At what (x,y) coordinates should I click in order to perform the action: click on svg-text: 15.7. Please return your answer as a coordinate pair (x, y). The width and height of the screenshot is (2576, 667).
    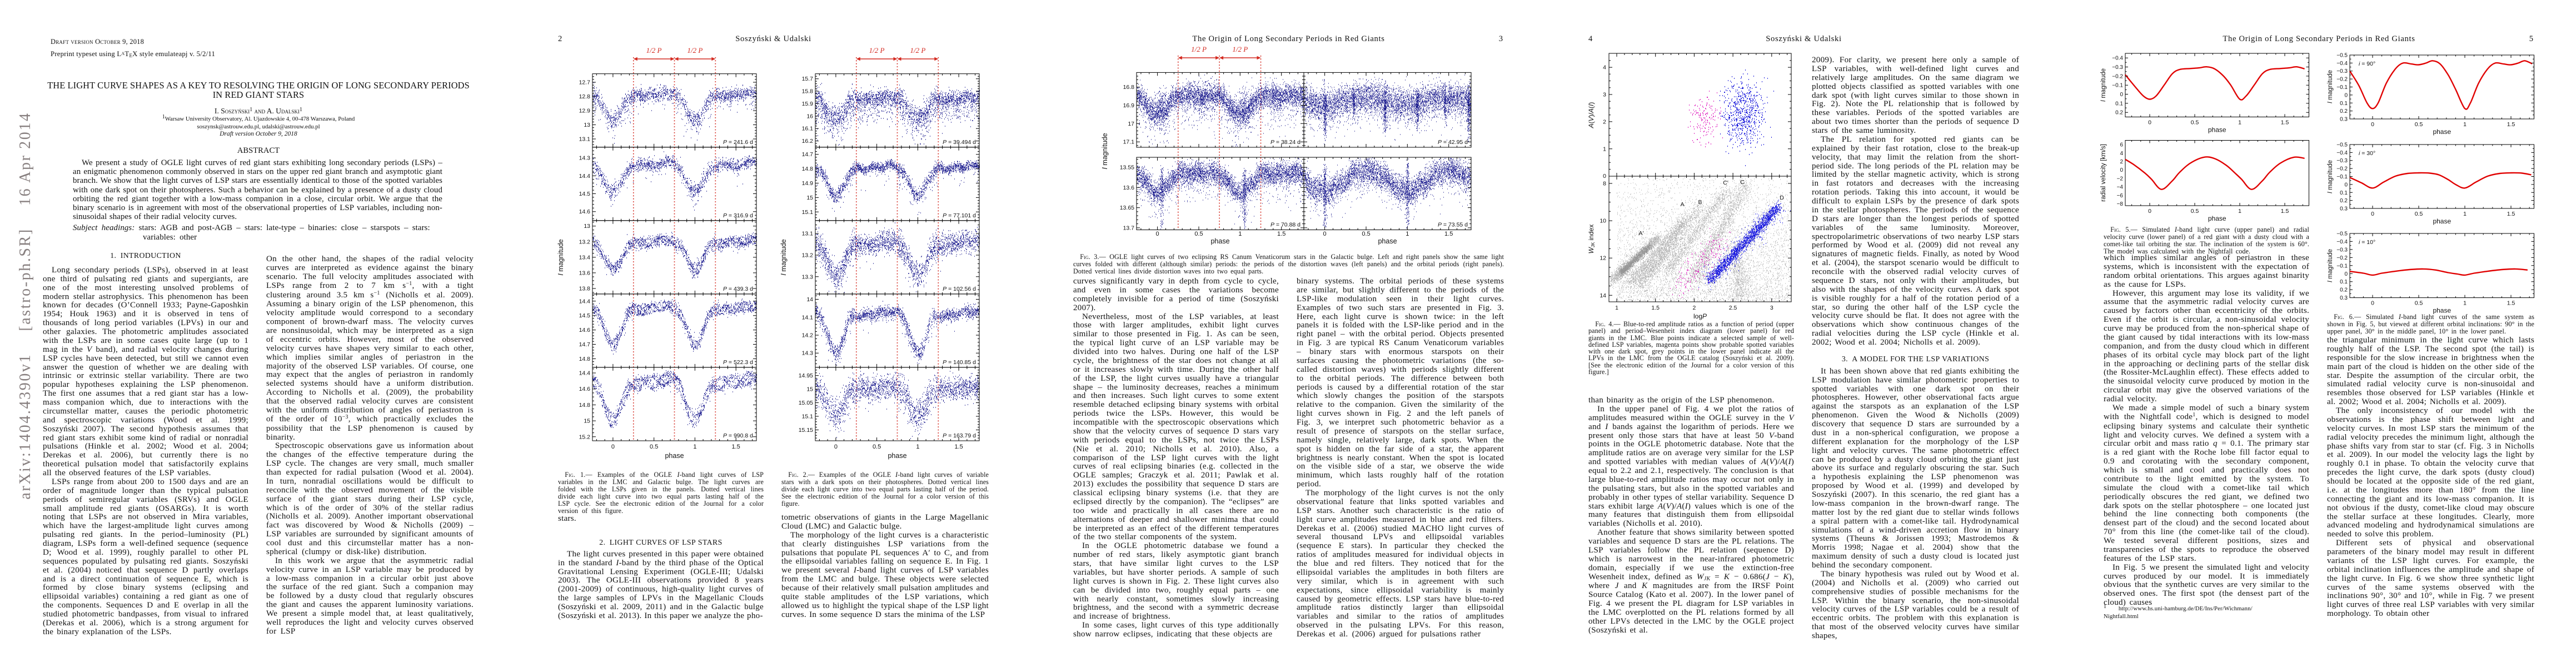
    Looking at the image, I should click on (808, 79).